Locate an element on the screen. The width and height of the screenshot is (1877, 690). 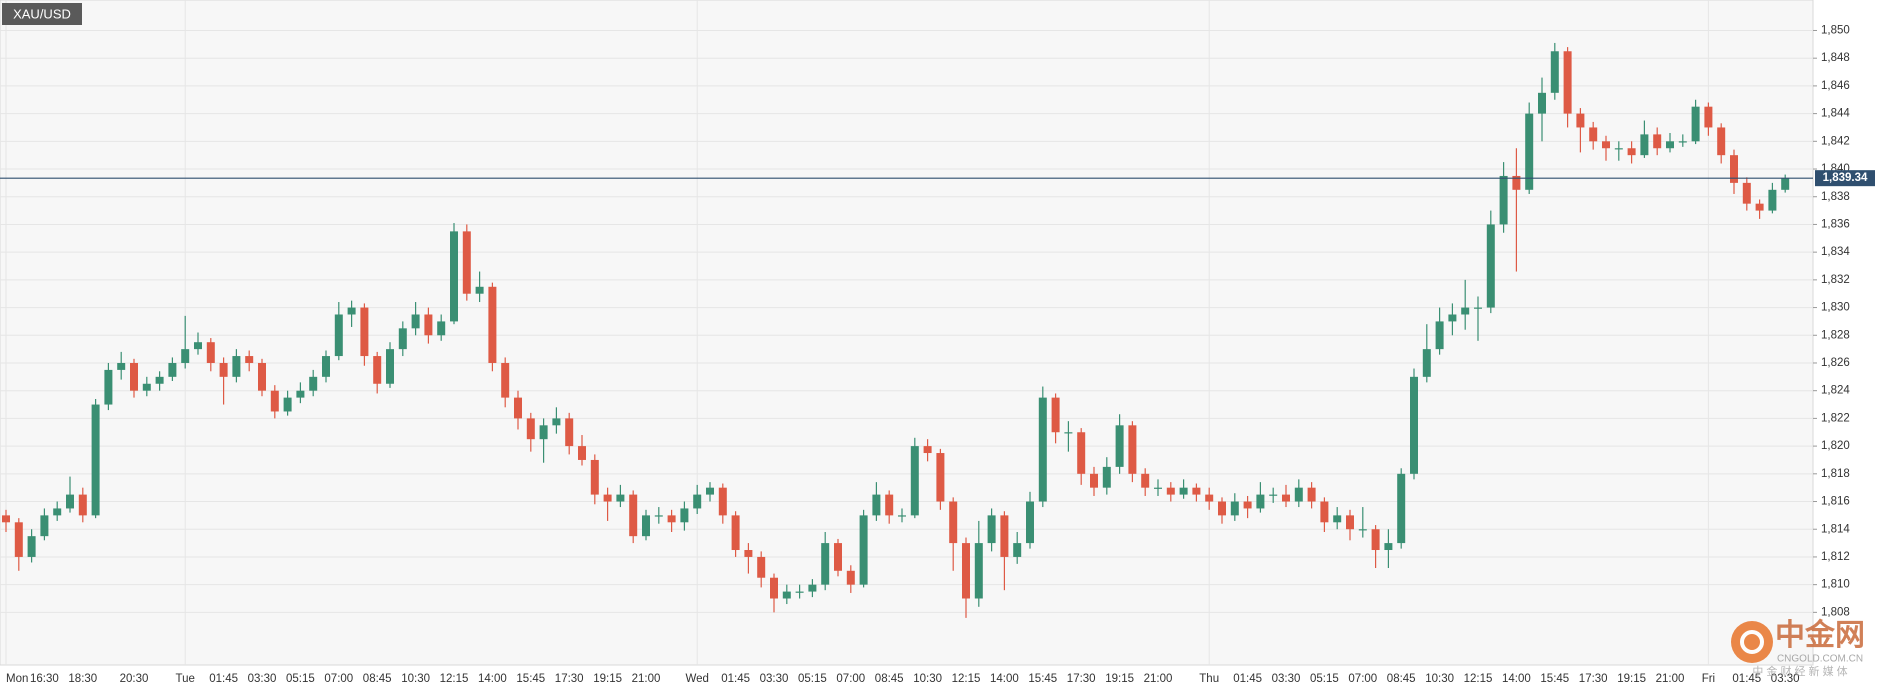
chart-title: XAU/USD is located at coordinates (42, 13).